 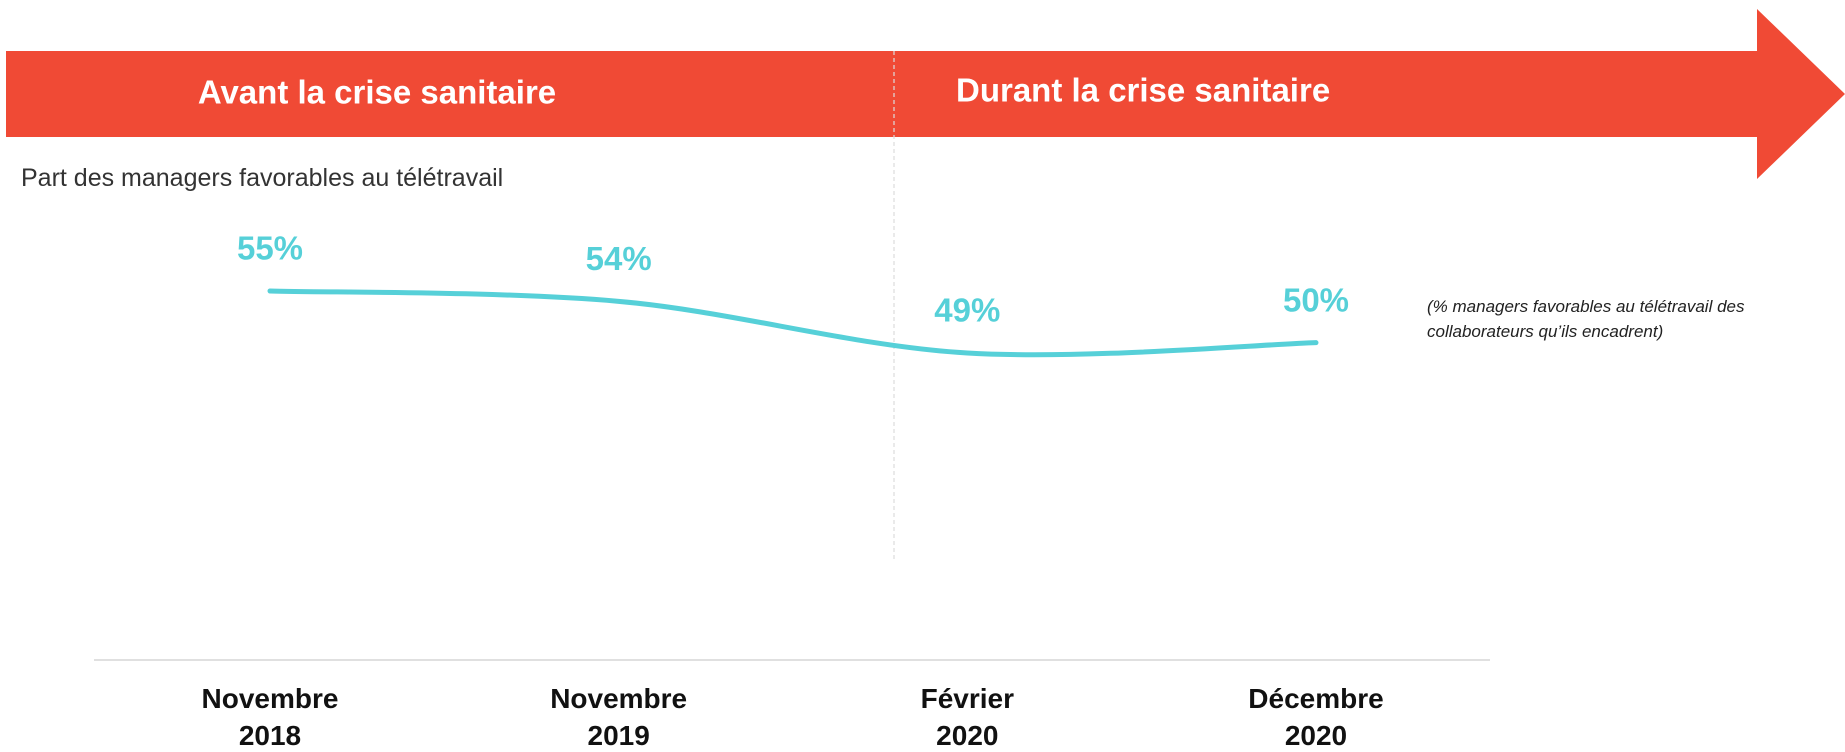 I want to click on x-tick-label: Décembre 2020, so click(x=1316, y=717).